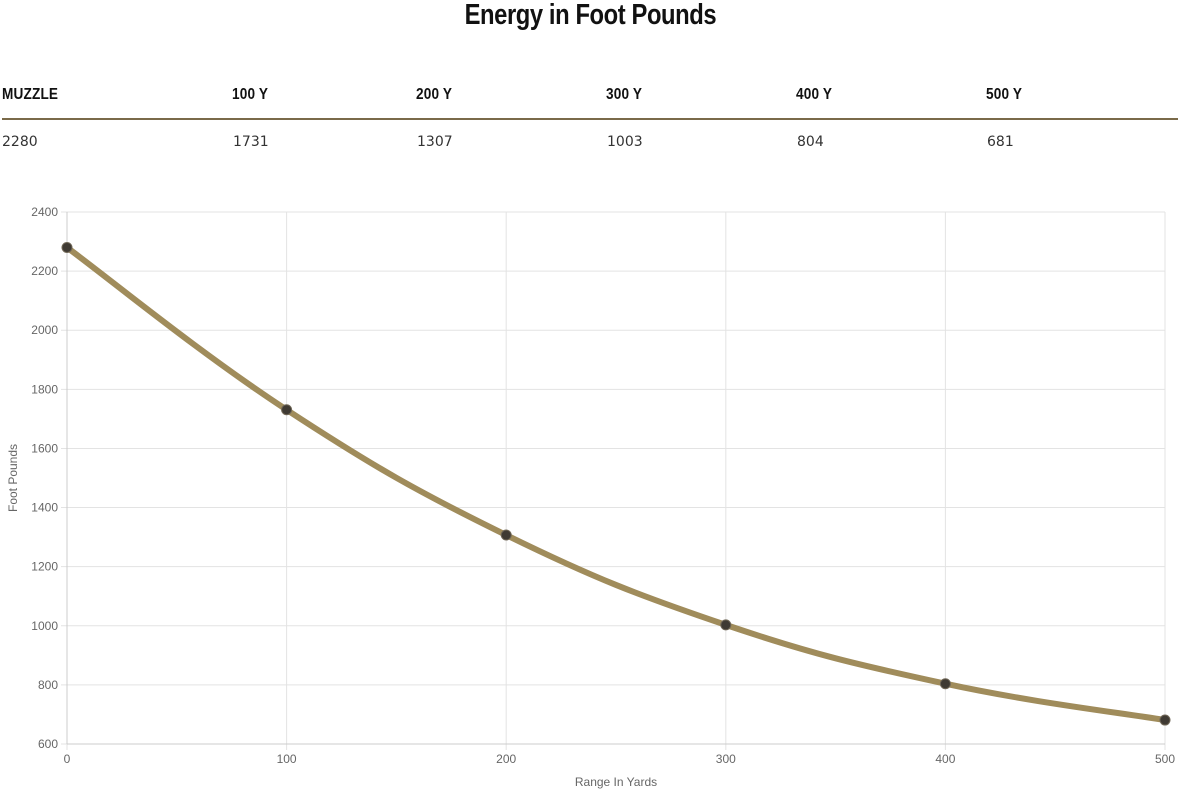 This screenshot has height=790, width=1181. What do you see at coordinates (44, 271) in the screenshot?
I see `y-tick-label: 2200` at bounding box center [44, 271].